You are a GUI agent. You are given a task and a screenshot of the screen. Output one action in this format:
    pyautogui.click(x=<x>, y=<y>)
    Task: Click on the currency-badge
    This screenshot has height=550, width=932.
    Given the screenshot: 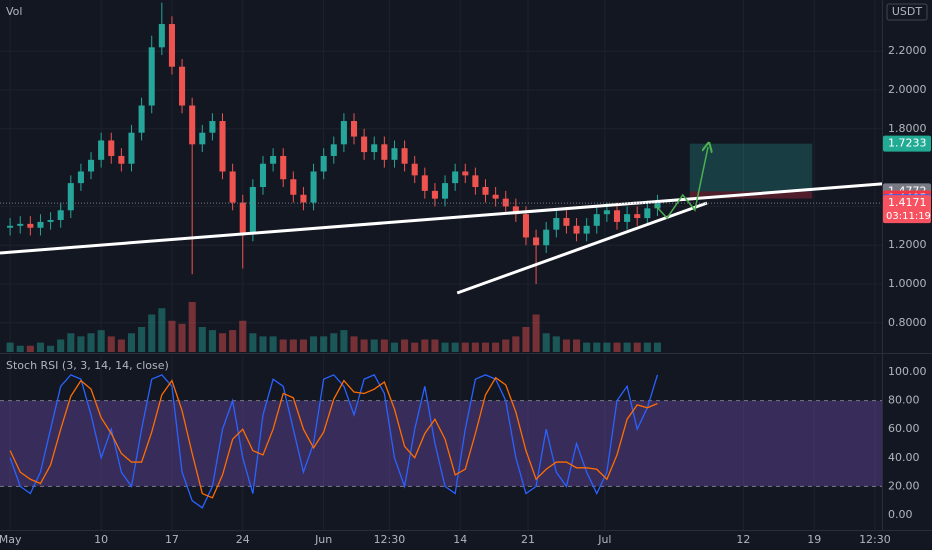 What is the action you would take?
    pyautogui.click(x=907, y=12)
    